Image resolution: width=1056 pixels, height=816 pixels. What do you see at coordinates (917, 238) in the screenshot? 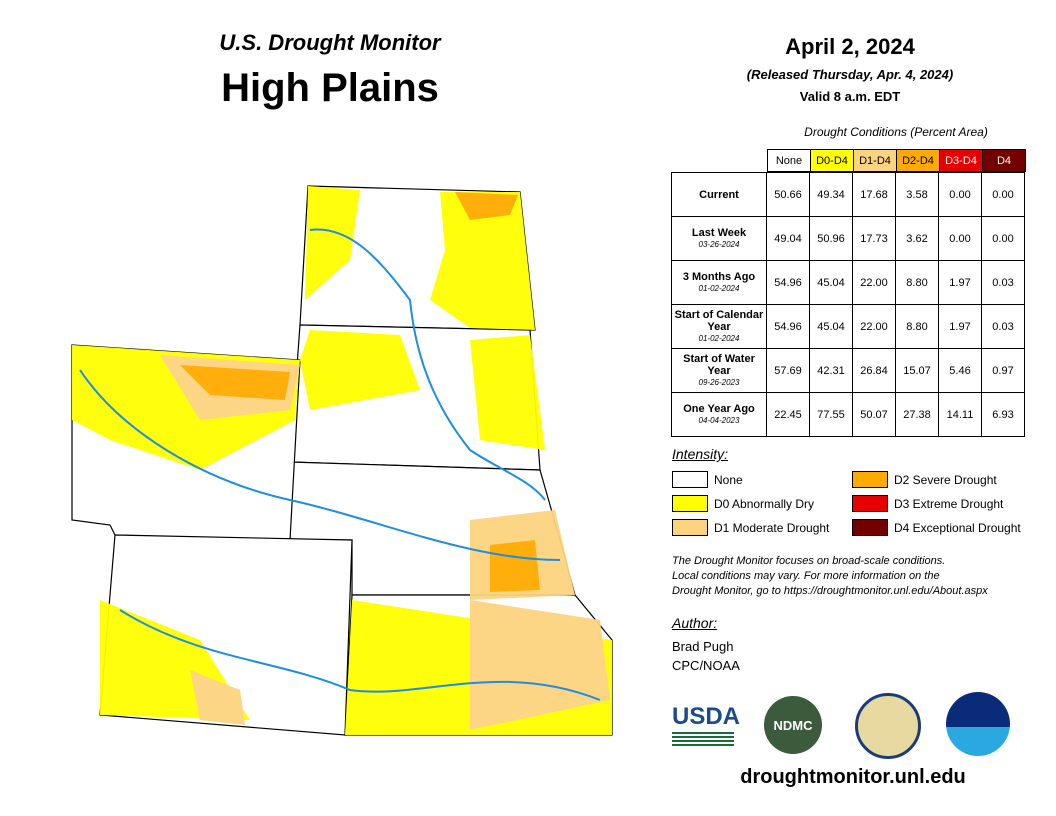
I see `cell: 3.62` at bounding box center [917, 238].